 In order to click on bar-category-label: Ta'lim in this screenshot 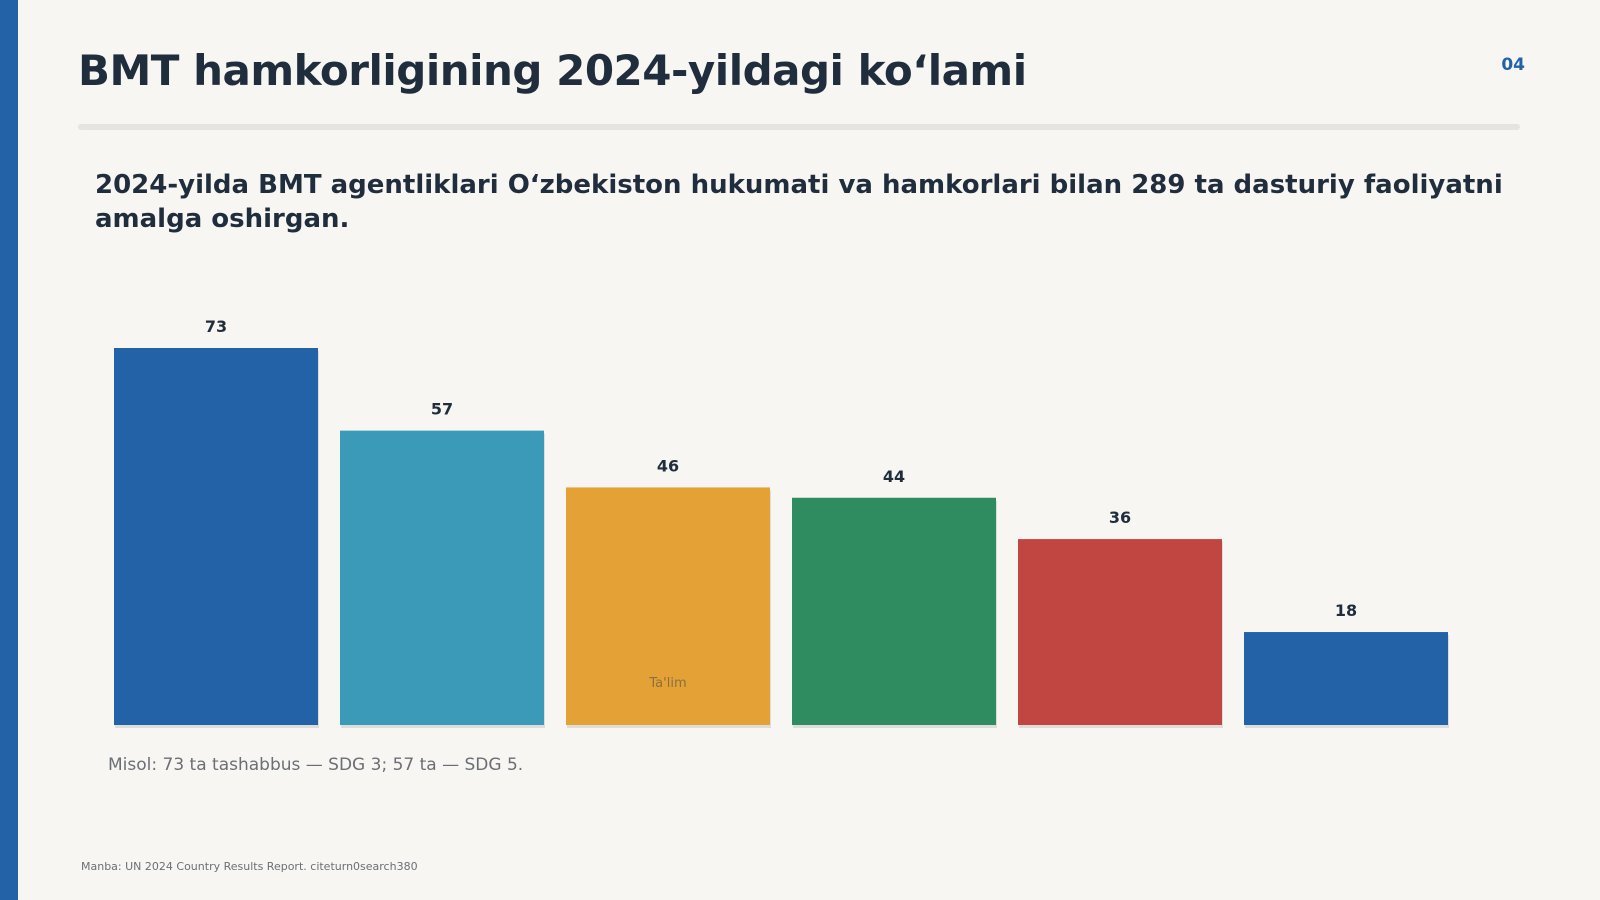, I will do `click(667, 683)`.